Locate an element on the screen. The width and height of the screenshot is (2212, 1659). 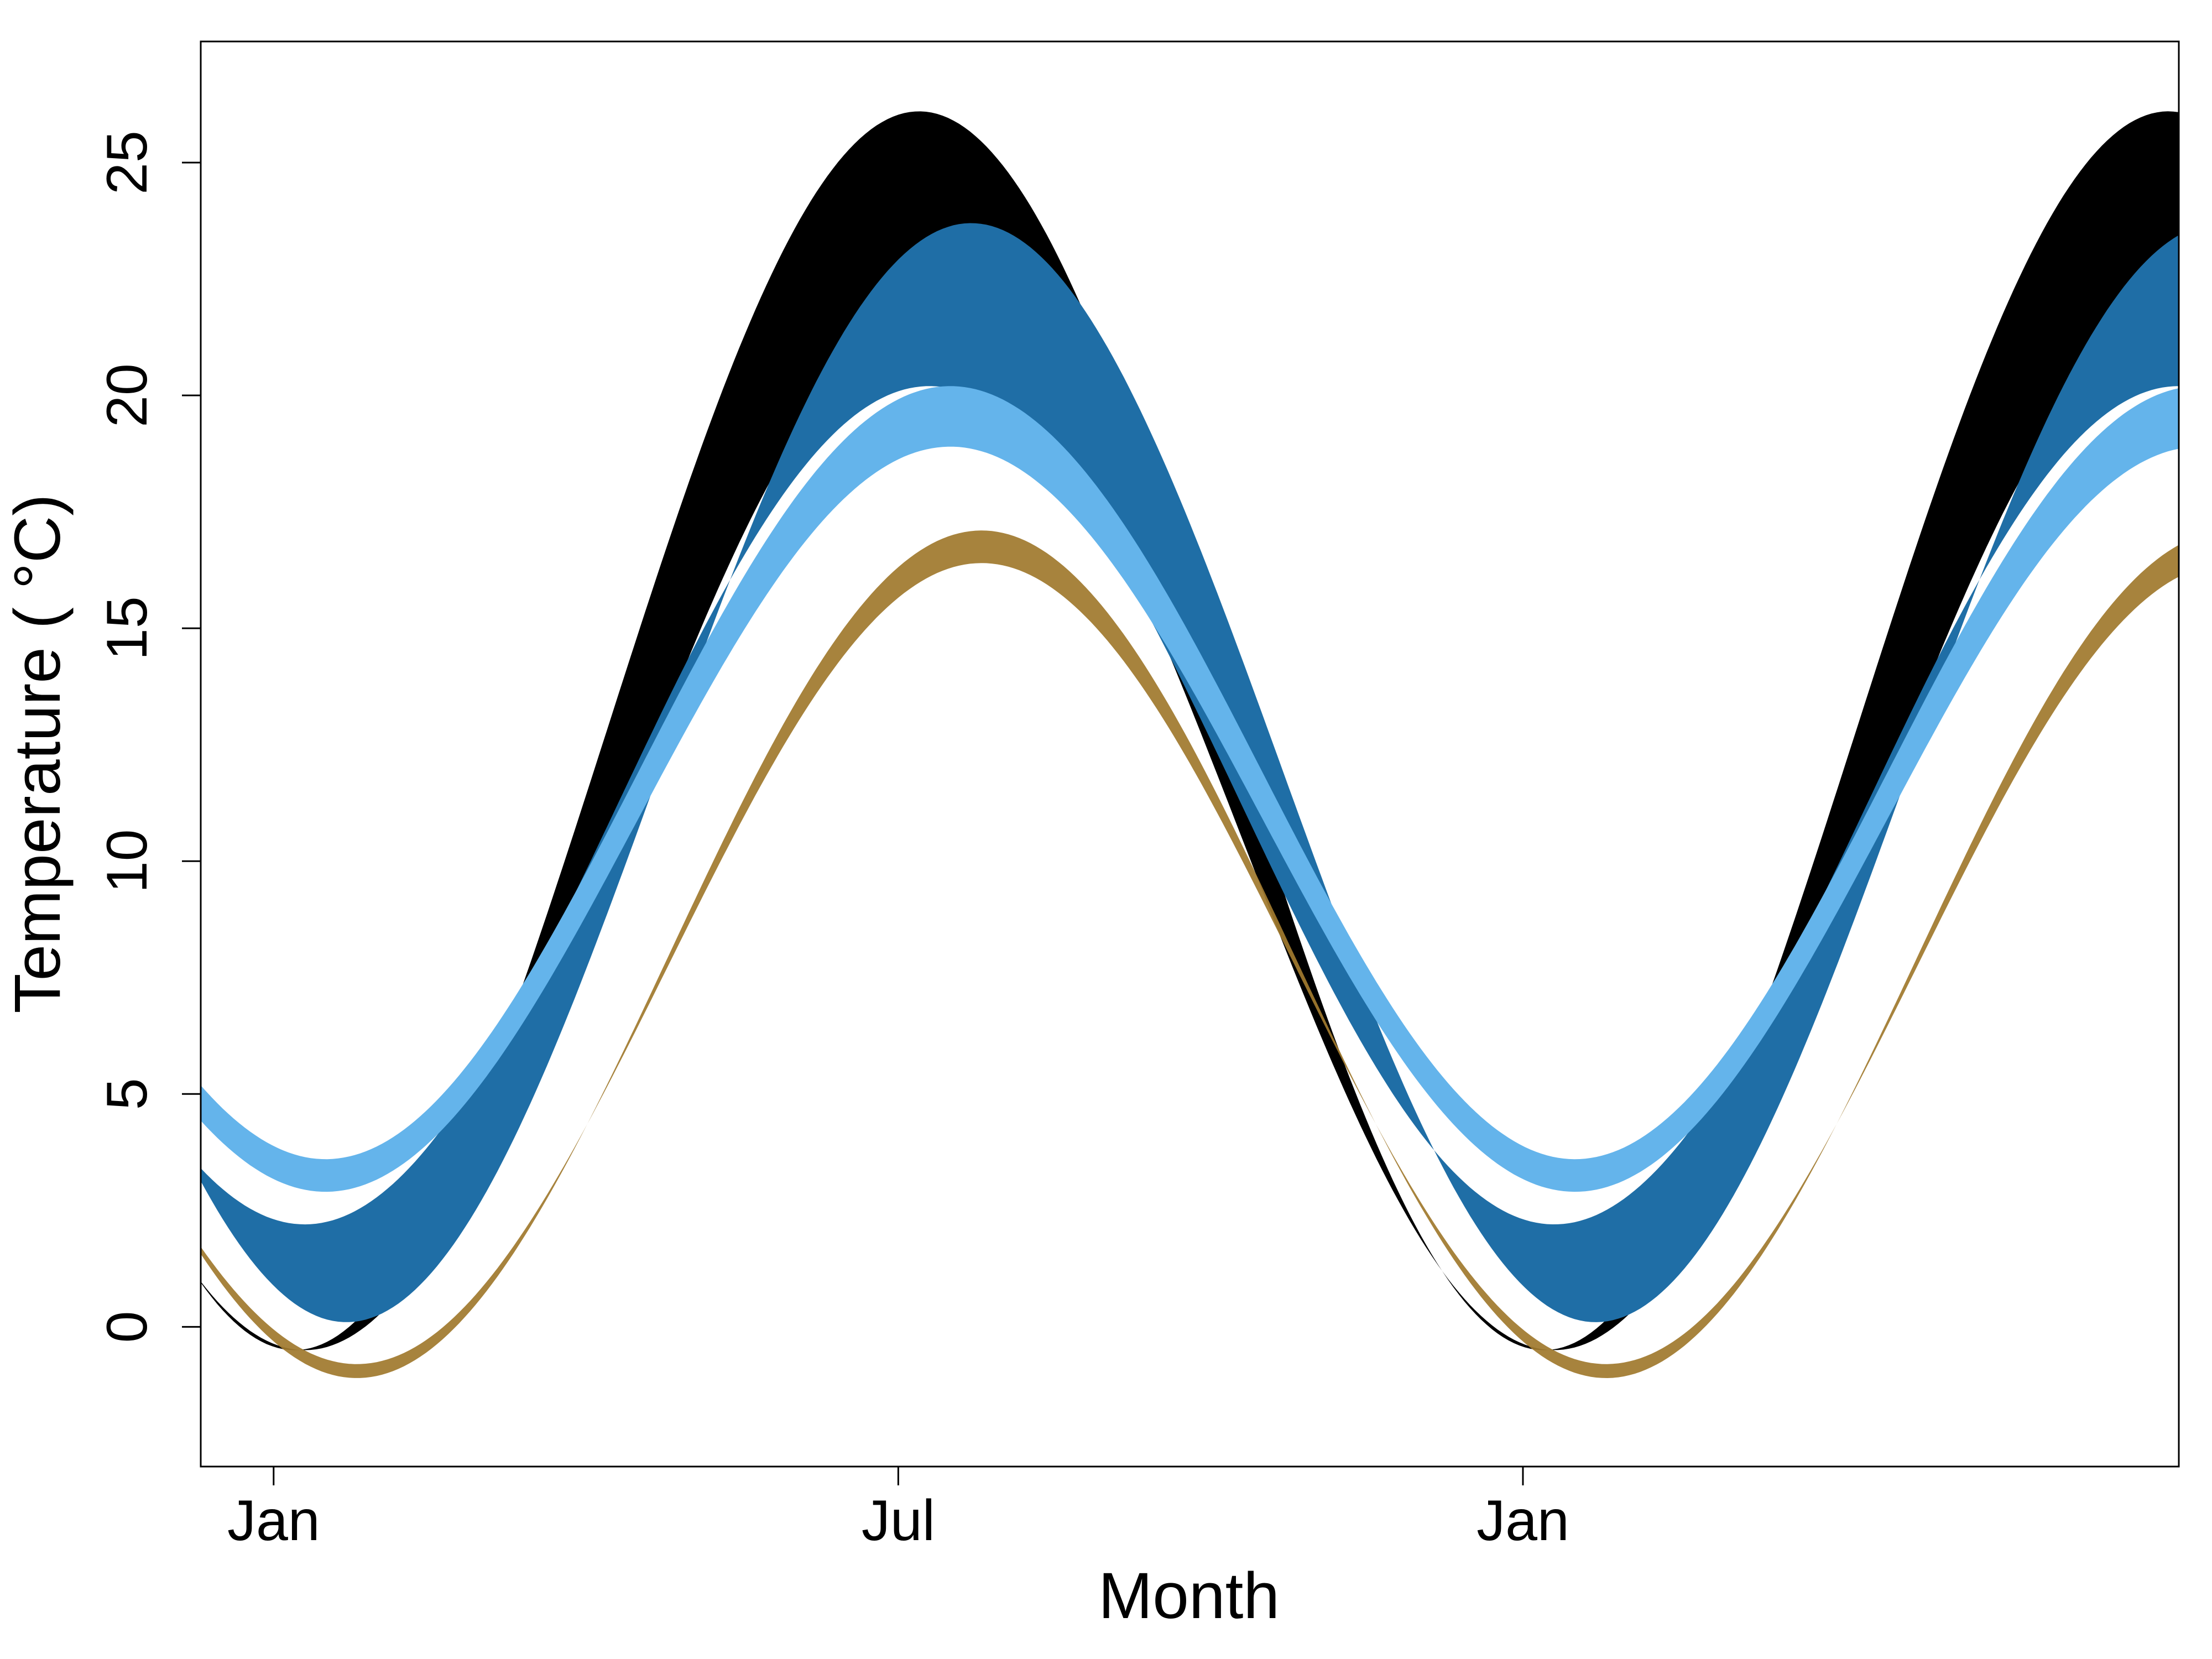
x-tick-label-2: Jul is located at coordinates (898, 1521).